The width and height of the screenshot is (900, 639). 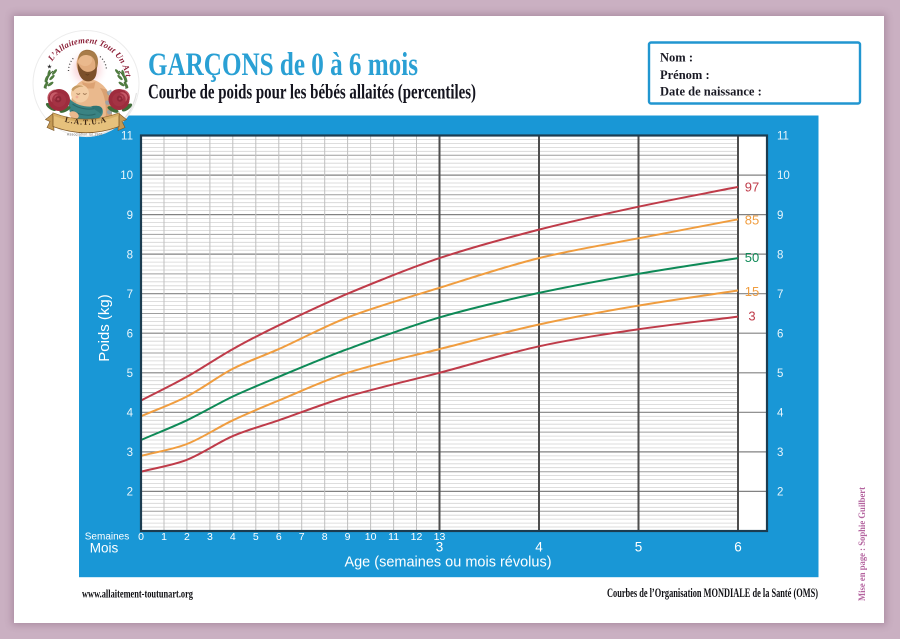 What do you see at coordinates (440, 537) in the screenshot?
I see `svg-text: 13` at bounding box center [440, 537].